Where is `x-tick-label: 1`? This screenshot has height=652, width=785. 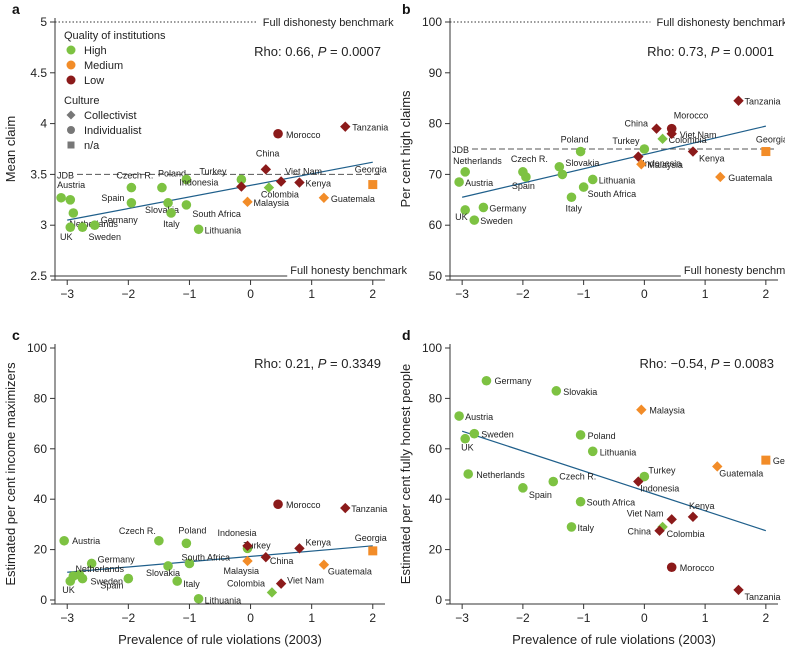
x-tick-label: 1 is located at coordinates (311, 618).